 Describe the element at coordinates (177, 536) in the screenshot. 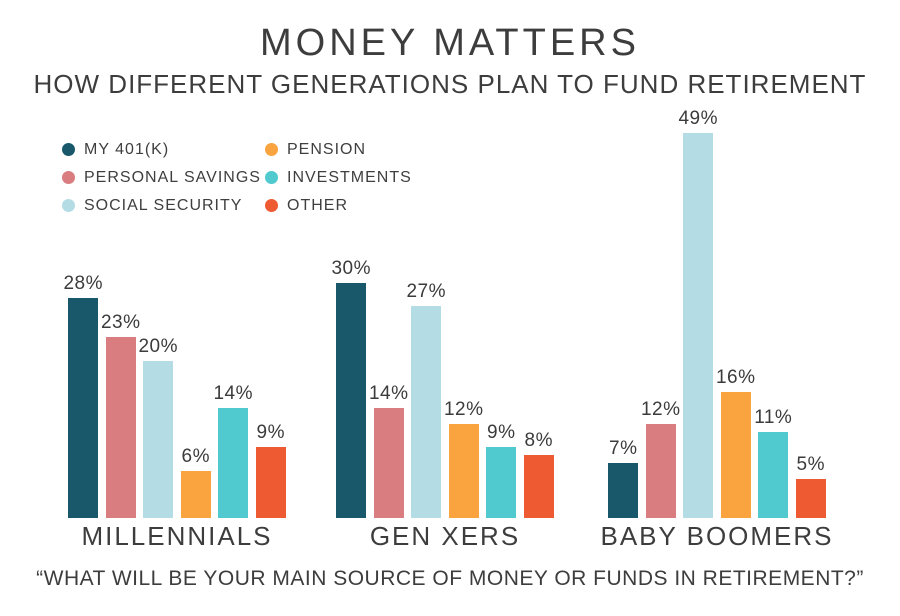

I see `group-label: MILLENNIALS` at that location.